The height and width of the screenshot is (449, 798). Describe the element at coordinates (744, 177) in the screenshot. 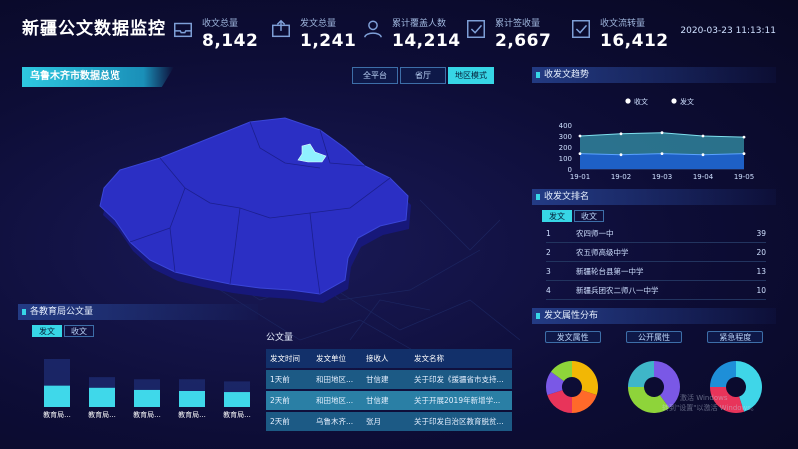

I see `x-tick-label: 19-05` at that location.